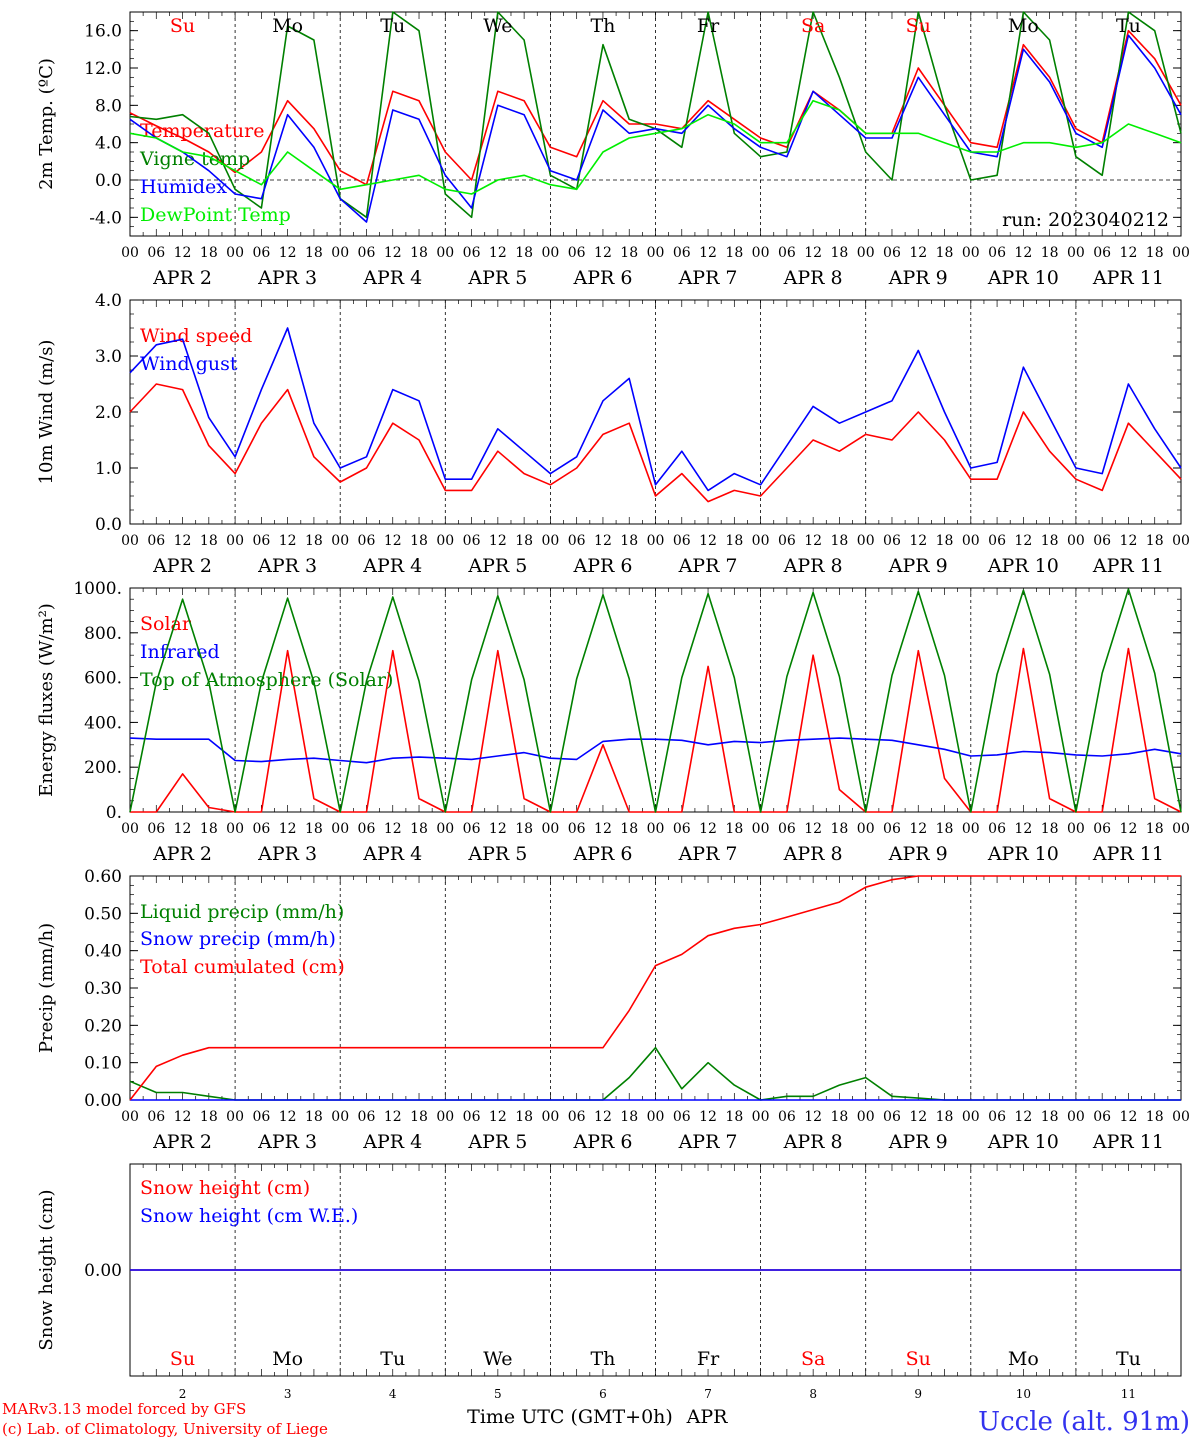 The height and width of the screenshot is (1440, 1194). Describe the element at coordinates (497, 278) in the screenshot. I see `x-date-label: APR 5` at that location.